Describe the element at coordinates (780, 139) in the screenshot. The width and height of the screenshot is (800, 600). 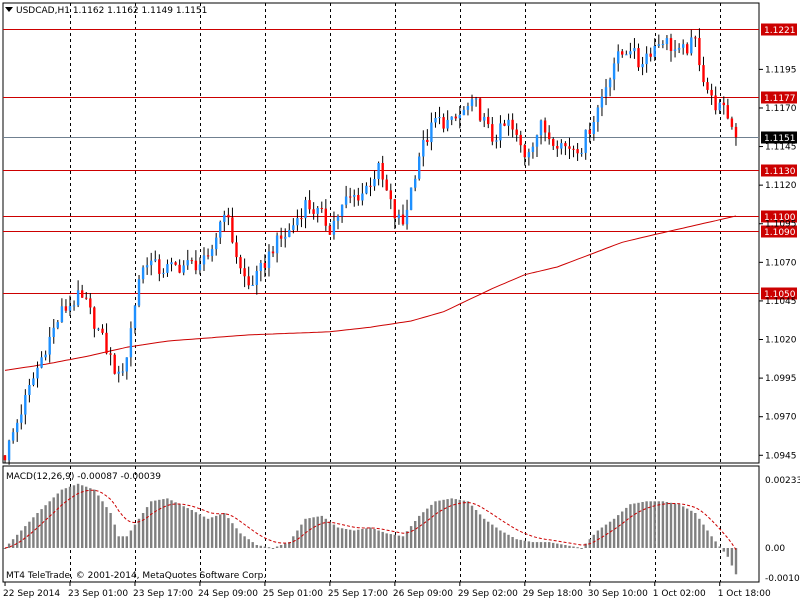
I see `current-price-label: 1.1151` at that location.